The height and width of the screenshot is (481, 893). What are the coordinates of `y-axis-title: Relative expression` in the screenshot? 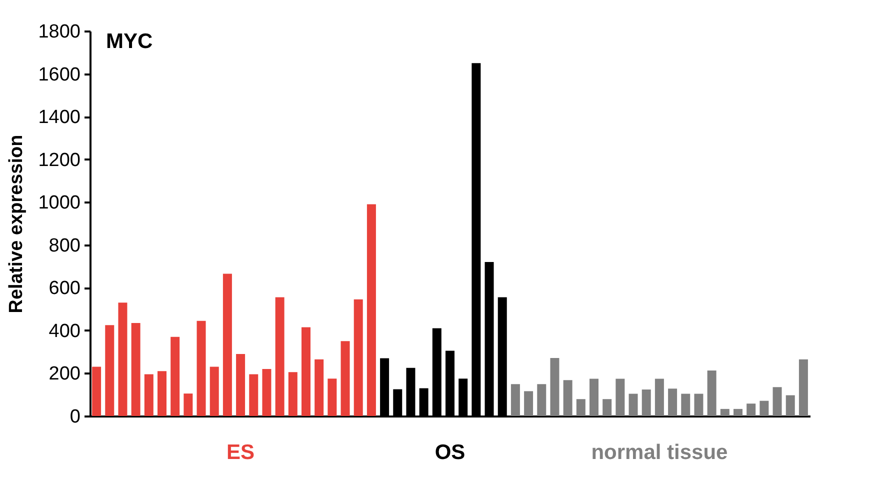 It's located at (17, 224).